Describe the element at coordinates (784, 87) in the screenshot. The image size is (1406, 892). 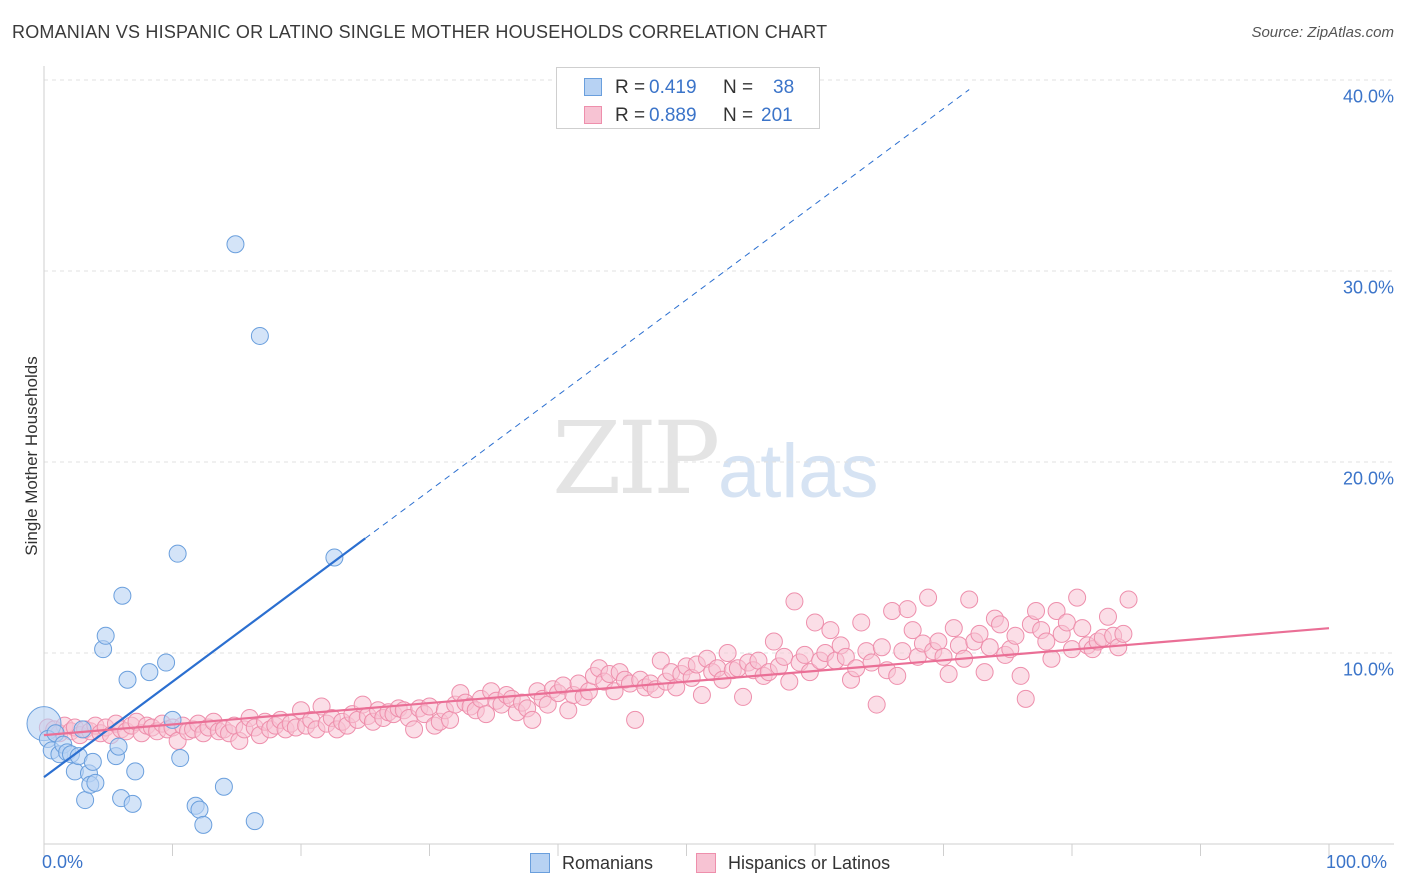
I see `n-value: 38` at that location.